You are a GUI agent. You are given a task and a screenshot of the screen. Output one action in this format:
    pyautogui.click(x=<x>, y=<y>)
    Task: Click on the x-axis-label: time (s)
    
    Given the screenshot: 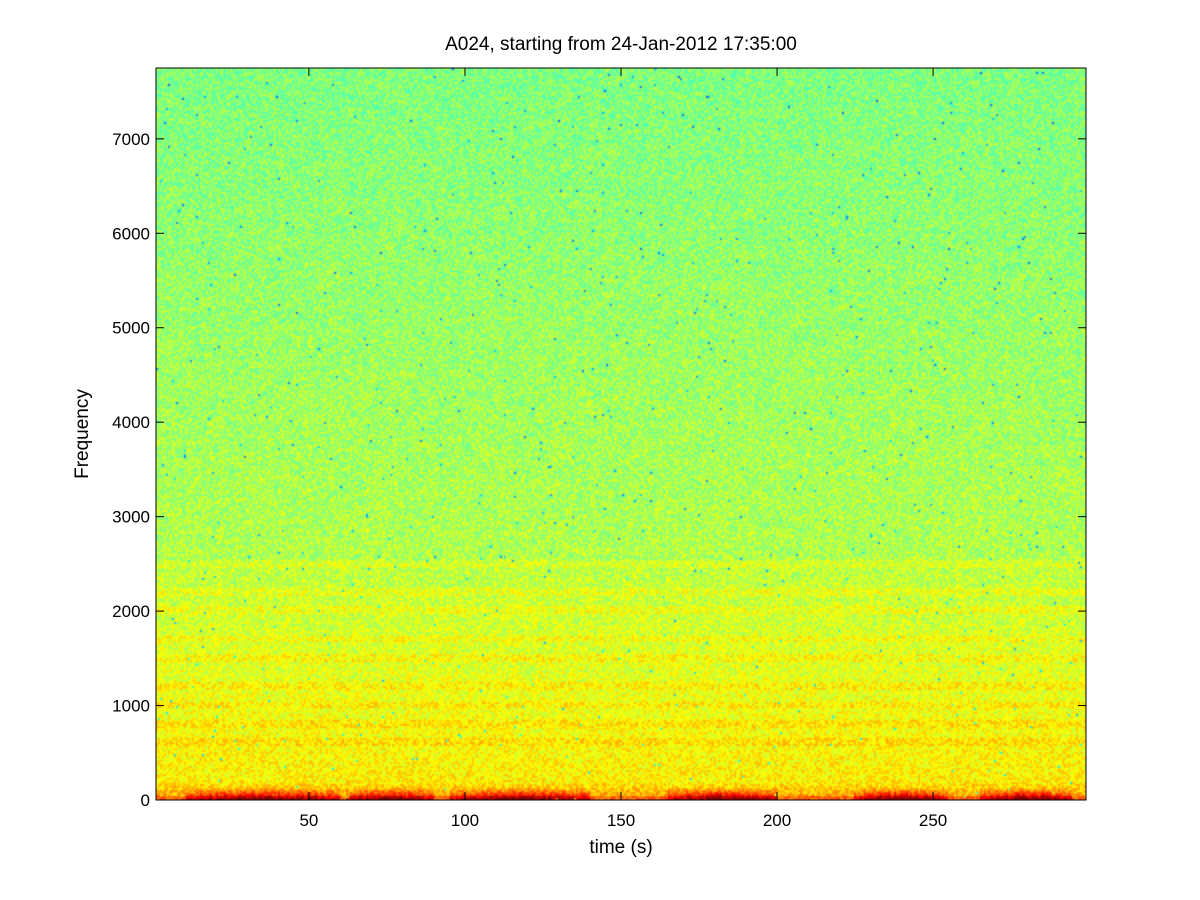 What is the action you would take?
    pyautogui.click(x=620, y=847)
    